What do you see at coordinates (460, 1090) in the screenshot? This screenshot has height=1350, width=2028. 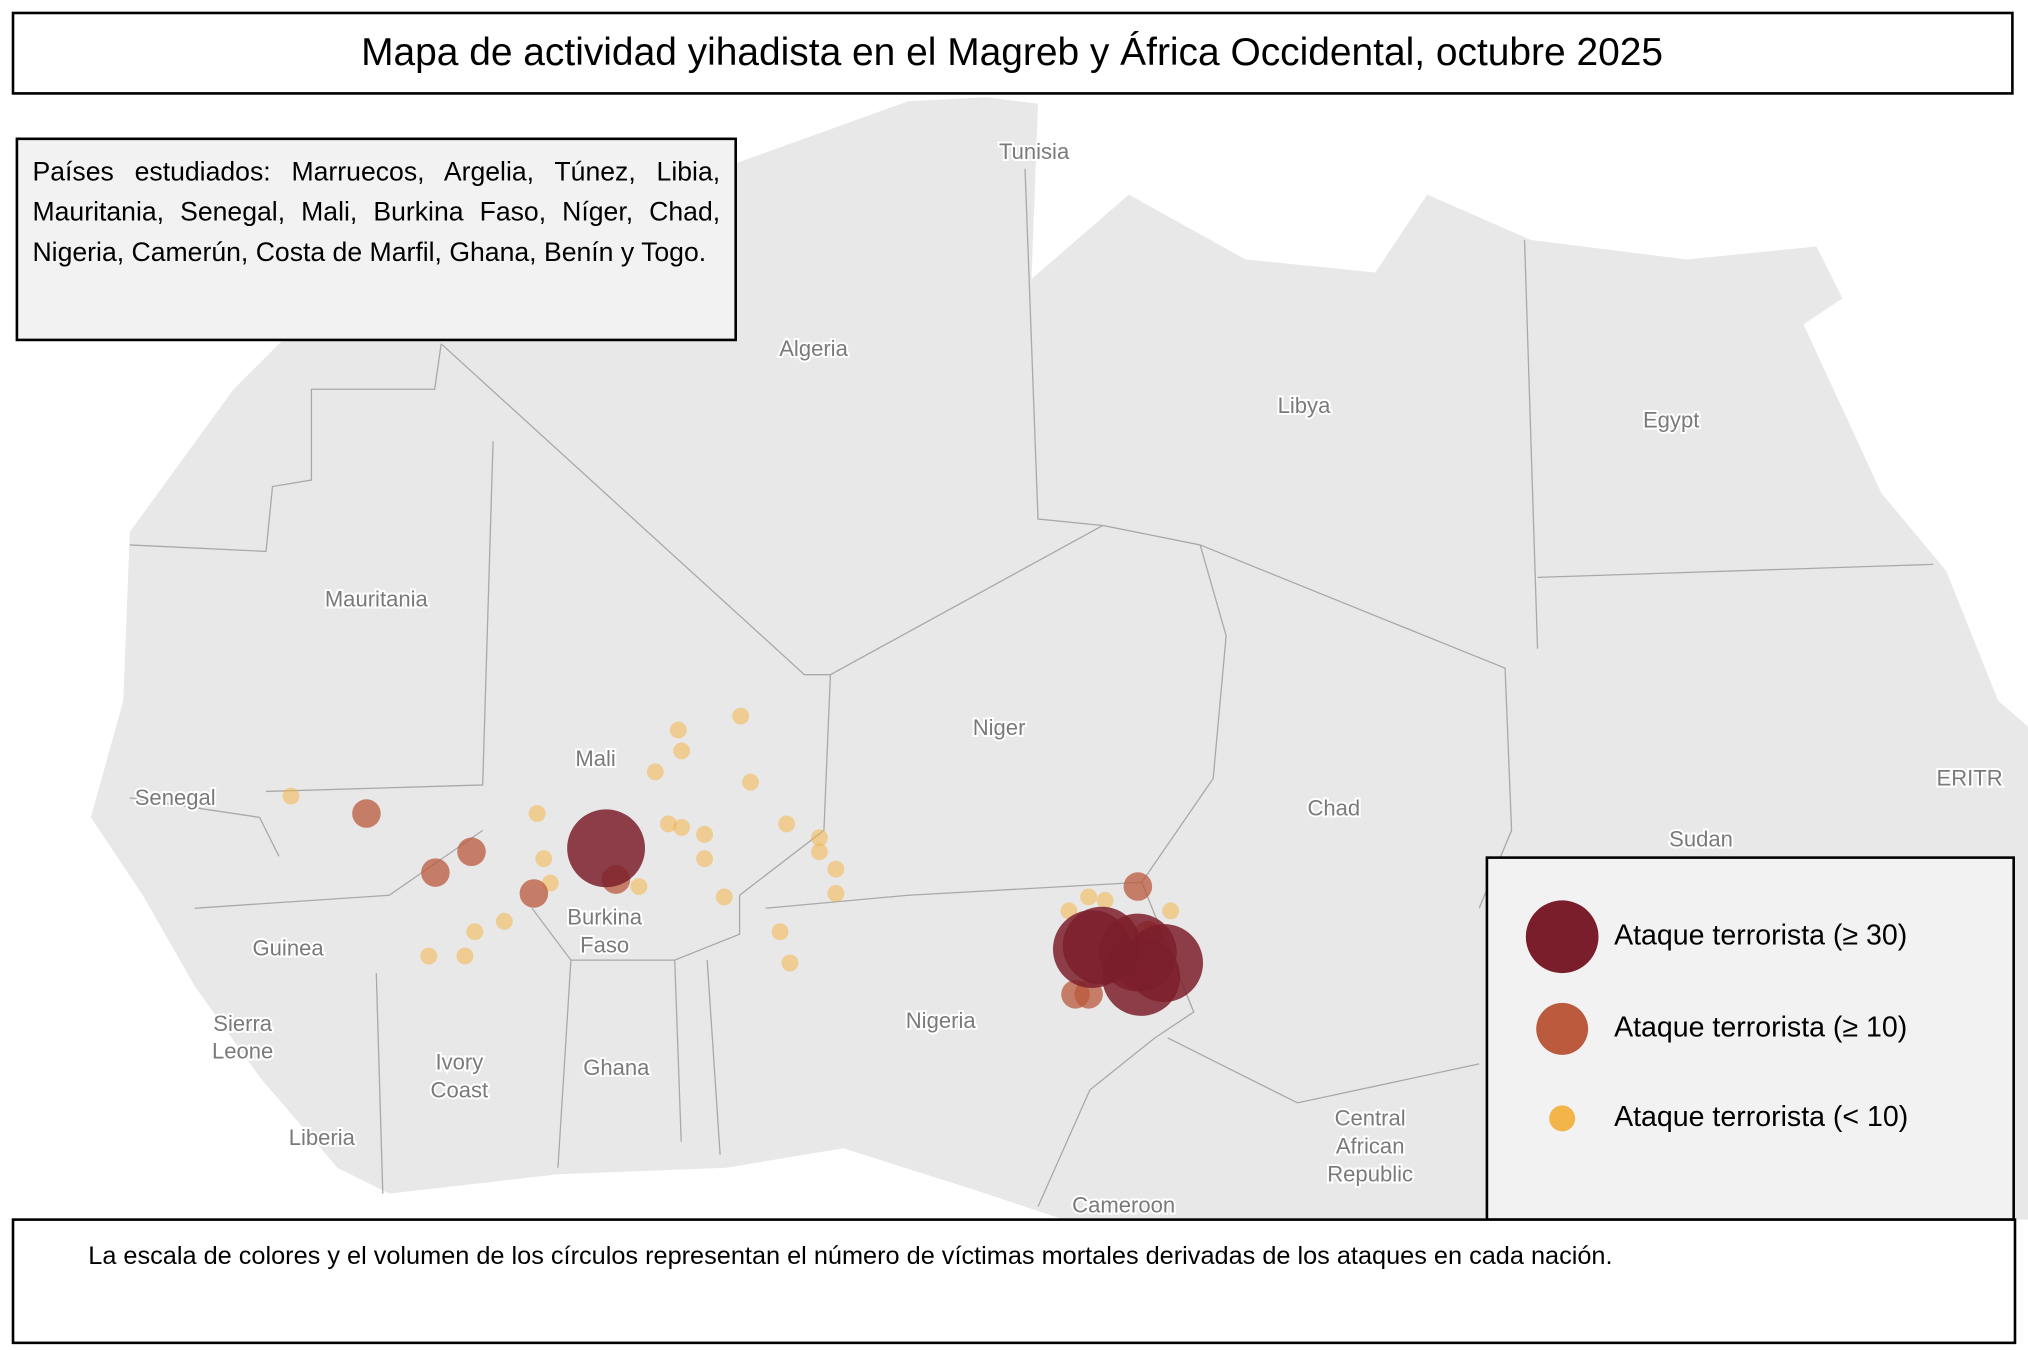 I see `country-label: Coast` at bounding box center [460, 1090].